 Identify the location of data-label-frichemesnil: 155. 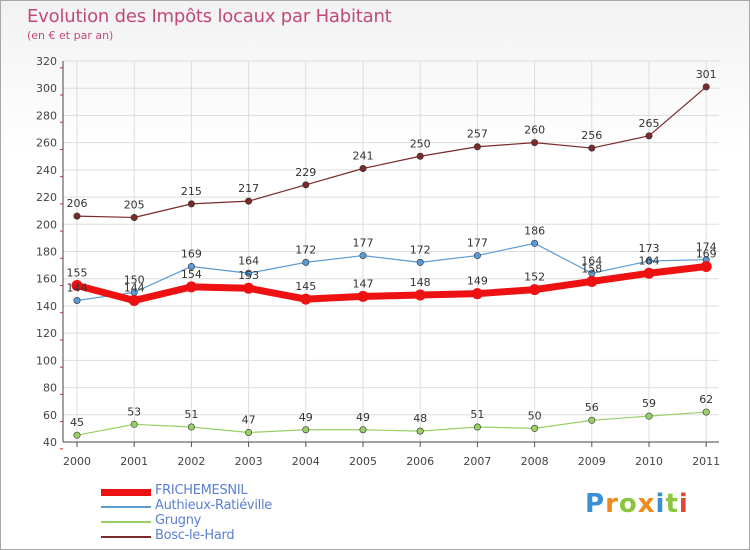
(77, 273).